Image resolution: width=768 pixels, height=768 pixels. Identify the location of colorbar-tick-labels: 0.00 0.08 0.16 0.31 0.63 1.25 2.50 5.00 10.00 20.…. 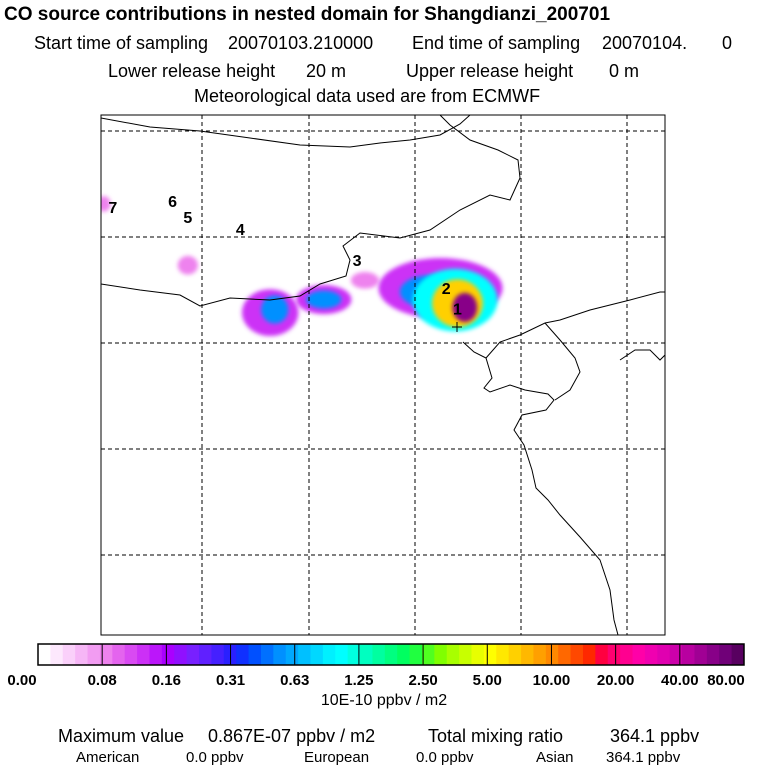
(375, 680).